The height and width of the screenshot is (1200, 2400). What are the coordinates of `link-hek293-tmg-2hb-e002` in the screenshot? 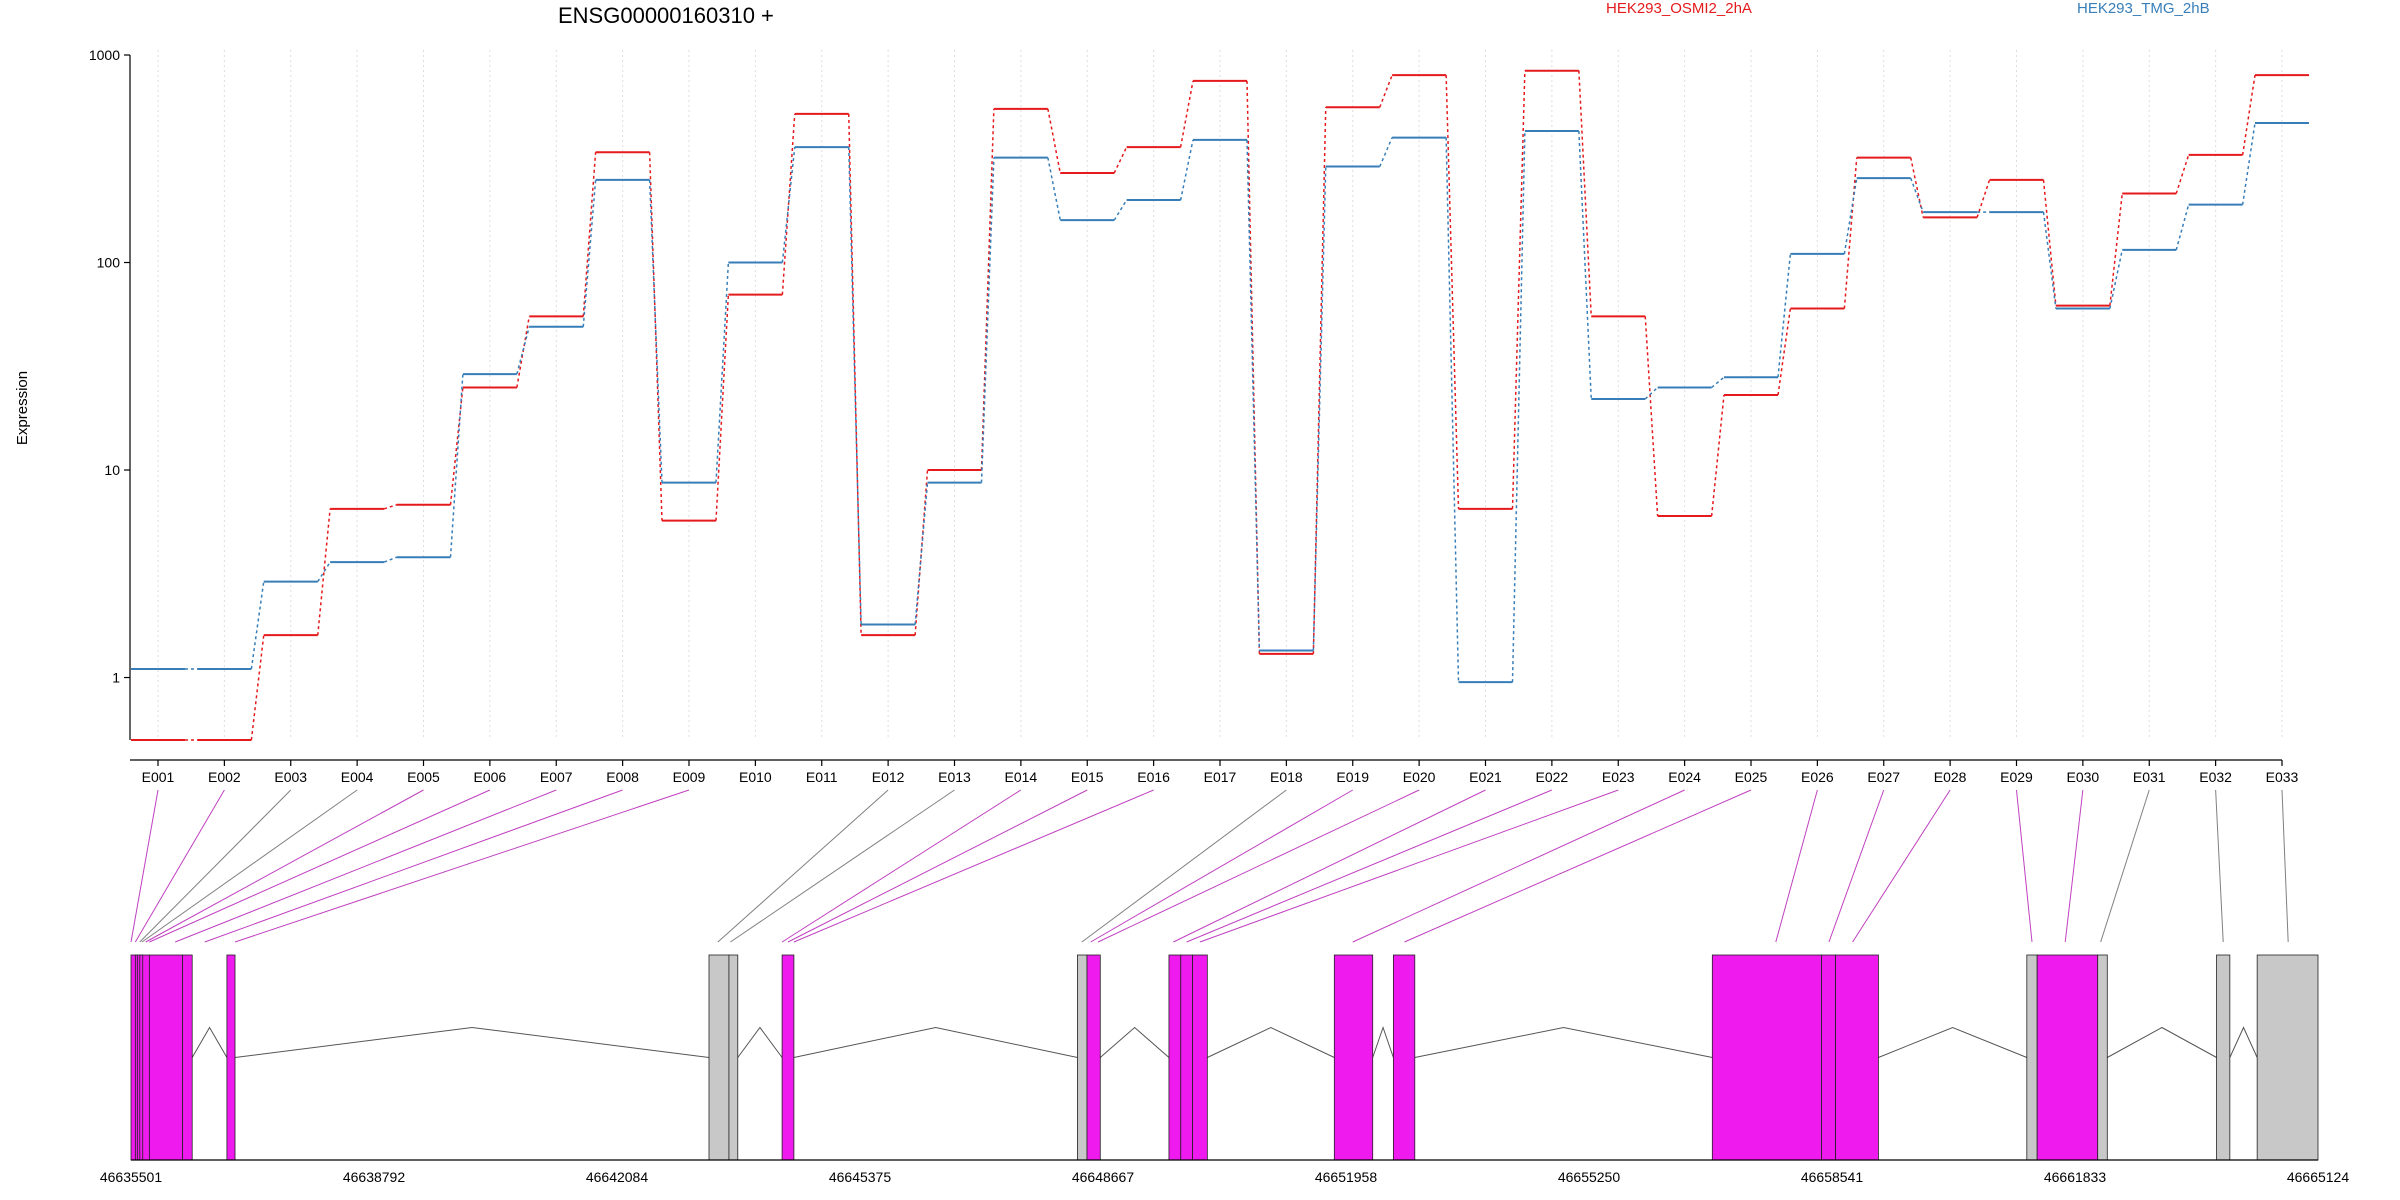 It's located at (257, 625).